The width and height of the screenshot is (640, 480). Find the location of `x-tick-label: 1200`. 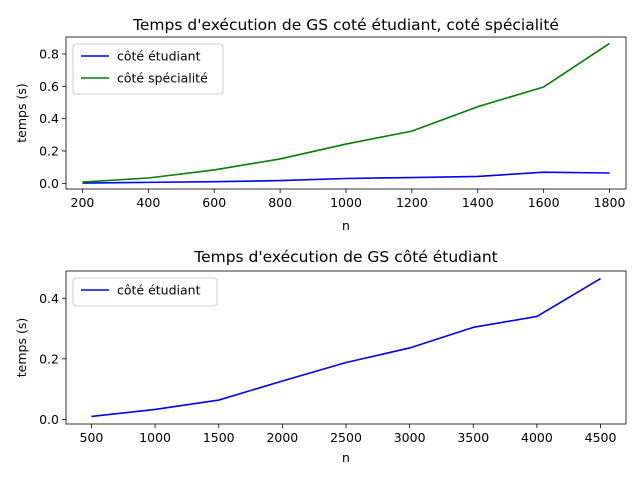

x-tick-label: 1200 is located at coordinates (412, 202).